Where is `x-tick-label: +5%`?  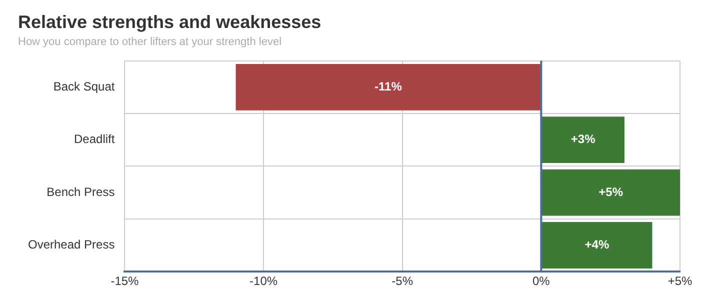 x-tick-label: +5% is located at coordinates (680, 281).